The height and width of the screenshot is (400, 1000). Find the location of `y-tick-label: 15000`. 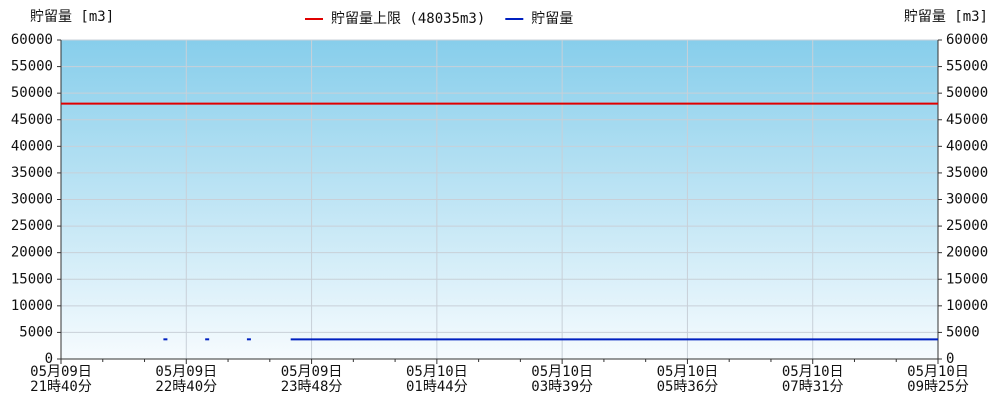

y-tick-label: 15000 is located at coordinates (32, 279).